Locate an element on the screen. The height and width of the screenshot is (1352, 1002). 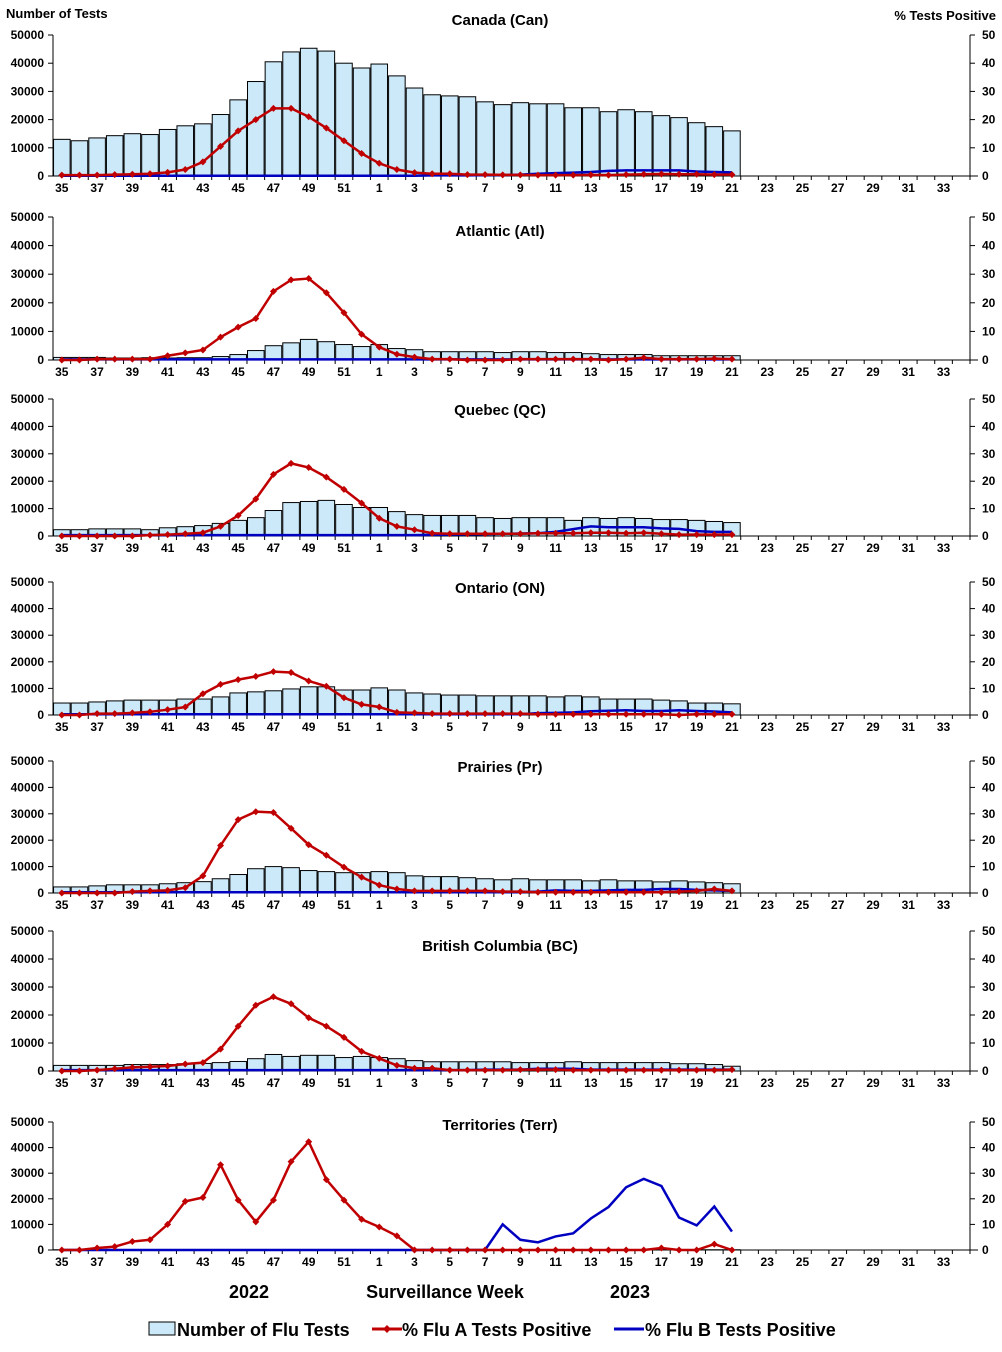
x-tick-label: 23 is located at coordinates (768, 905).